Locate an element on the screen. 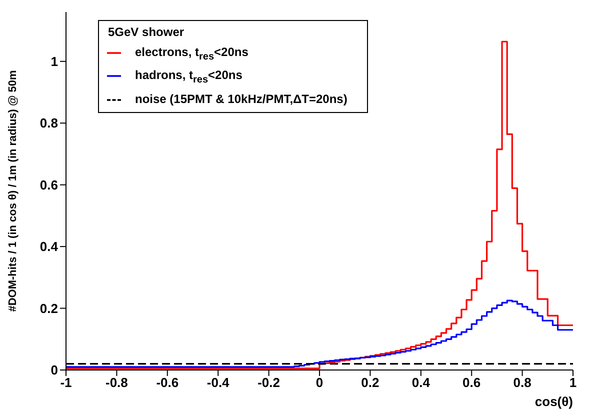 The height and width of the screenshot is (418, 591). y-tick-label: 0.6 is located at coordinates (49, 184).